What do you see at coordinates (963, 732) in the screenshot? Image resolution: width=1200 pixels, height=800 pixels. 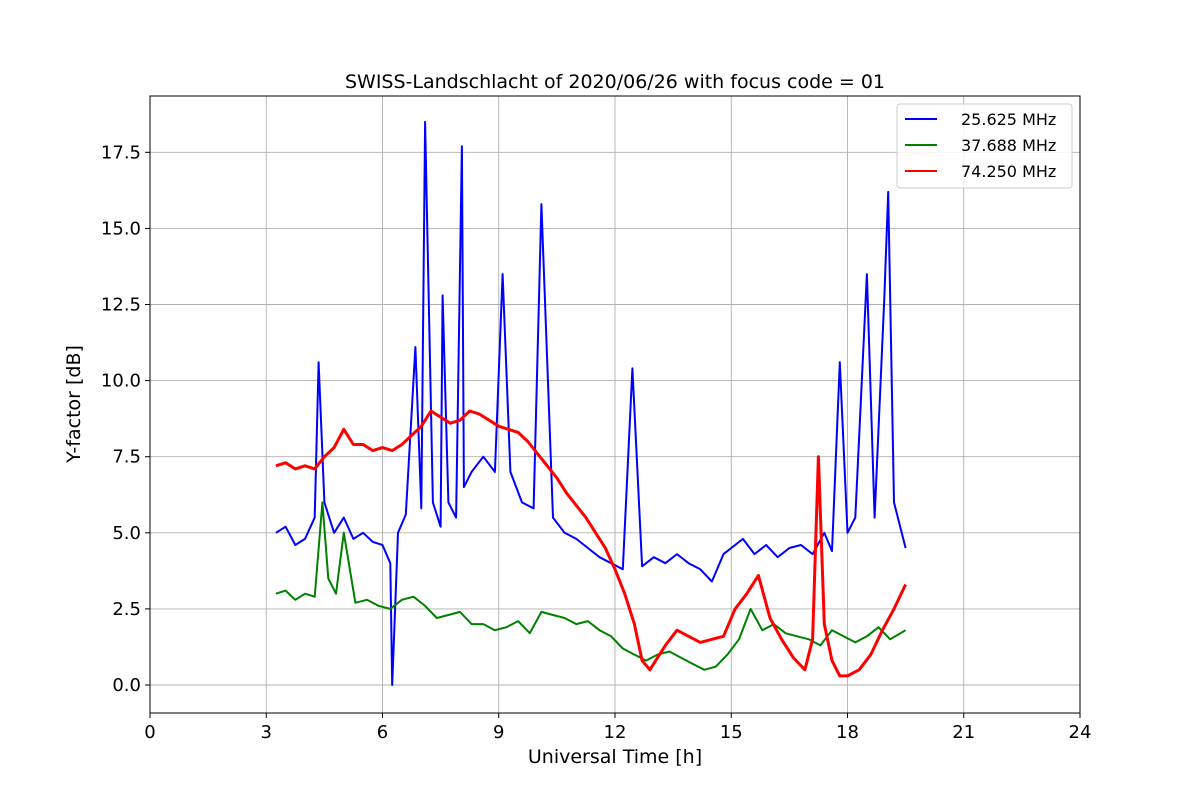 I see `x-tick-label: 21` at bounding box center [963, 732].